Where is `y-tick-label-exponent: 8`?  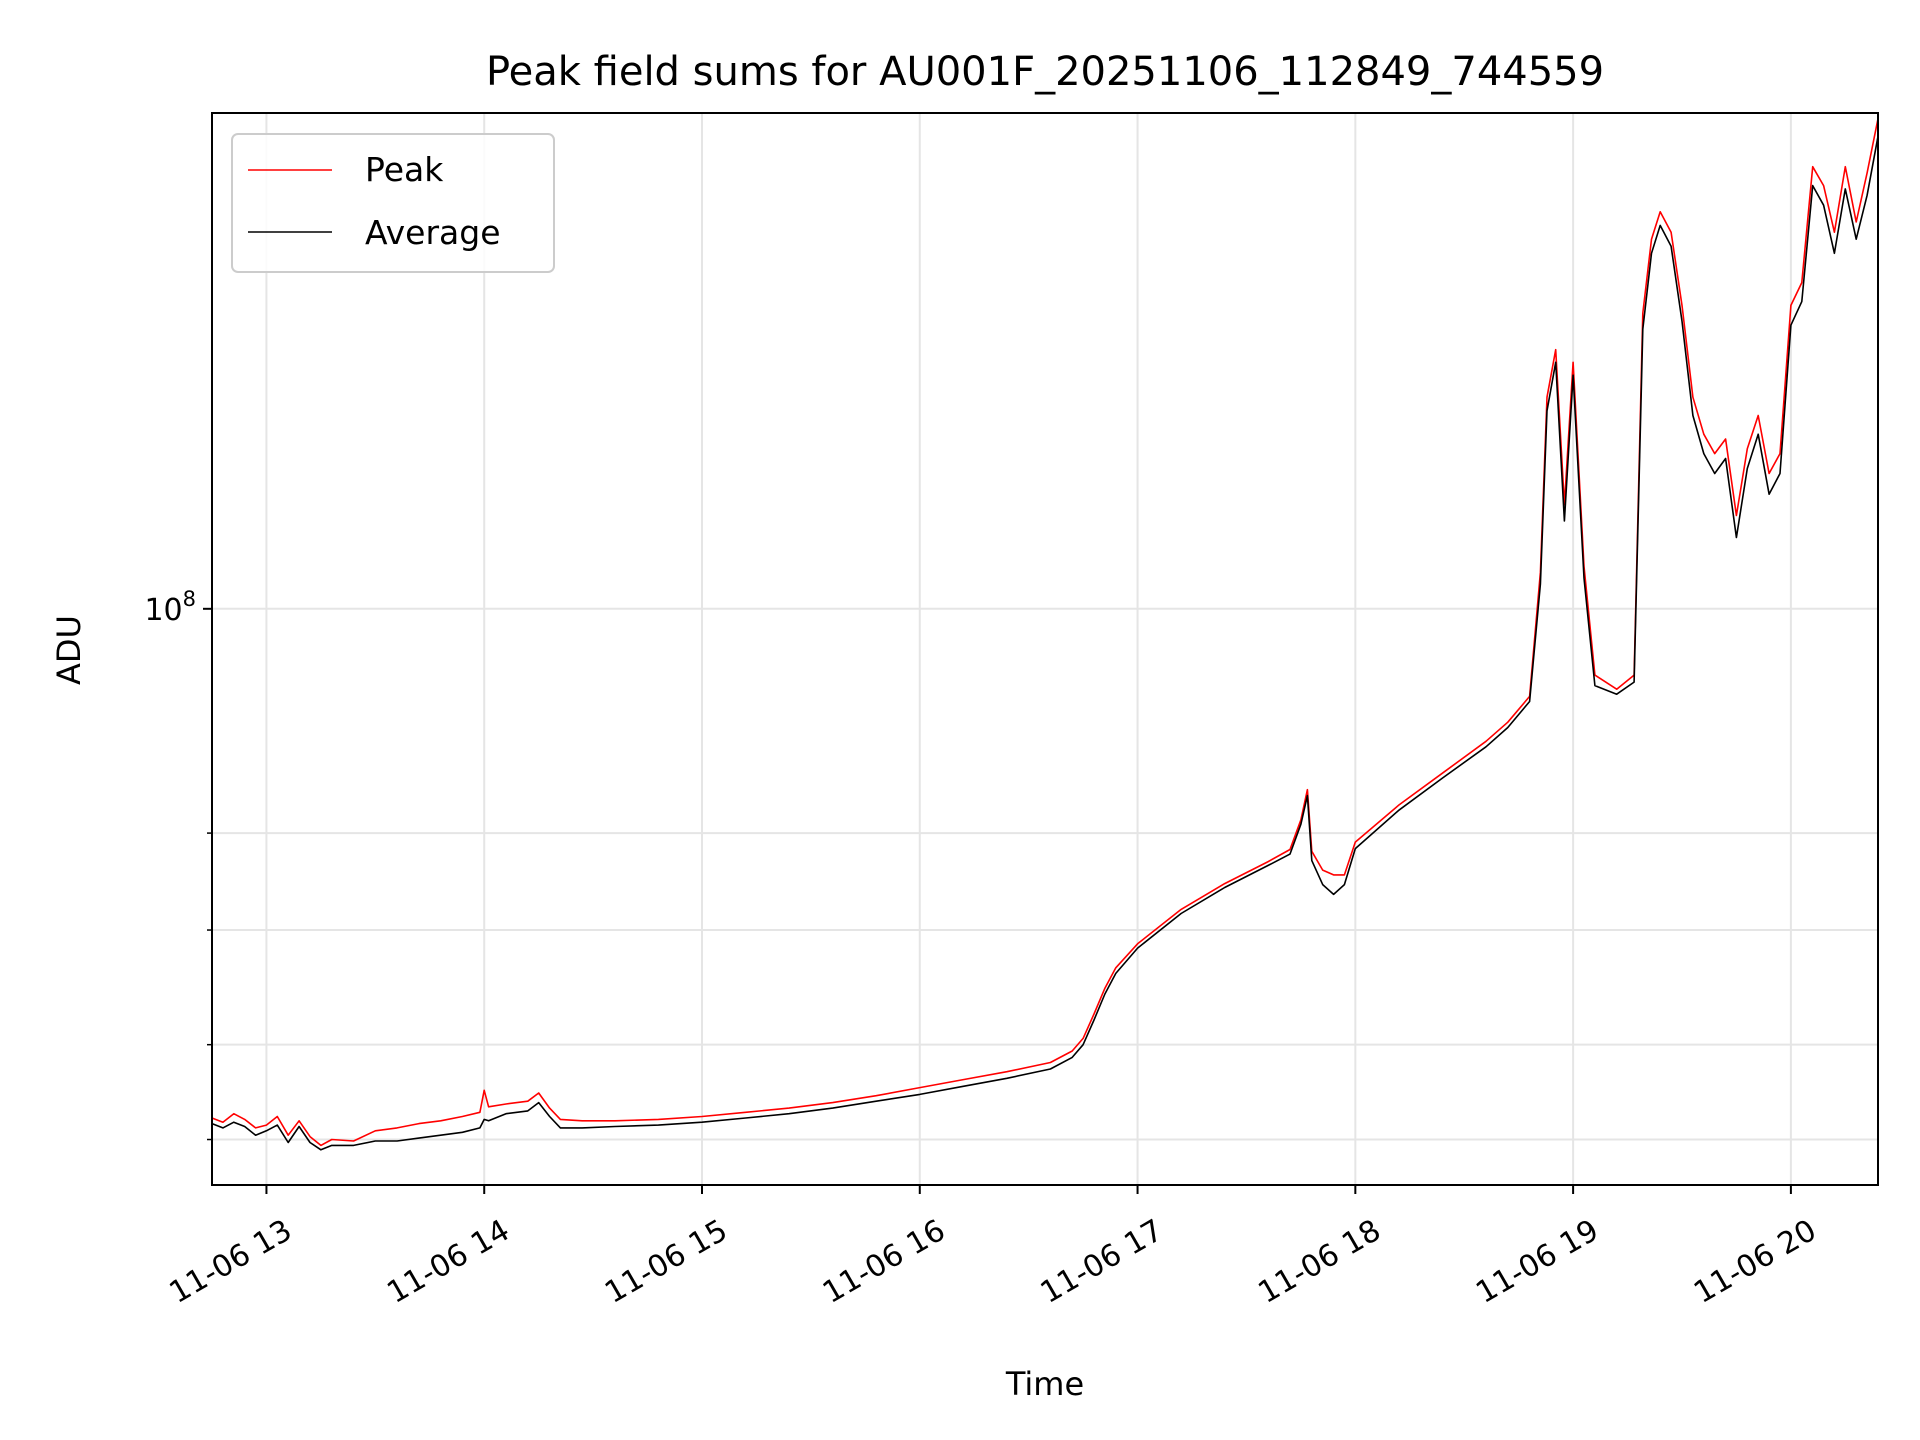 y-tick-label-exponent: 8 is located at coordinates (189, 599).